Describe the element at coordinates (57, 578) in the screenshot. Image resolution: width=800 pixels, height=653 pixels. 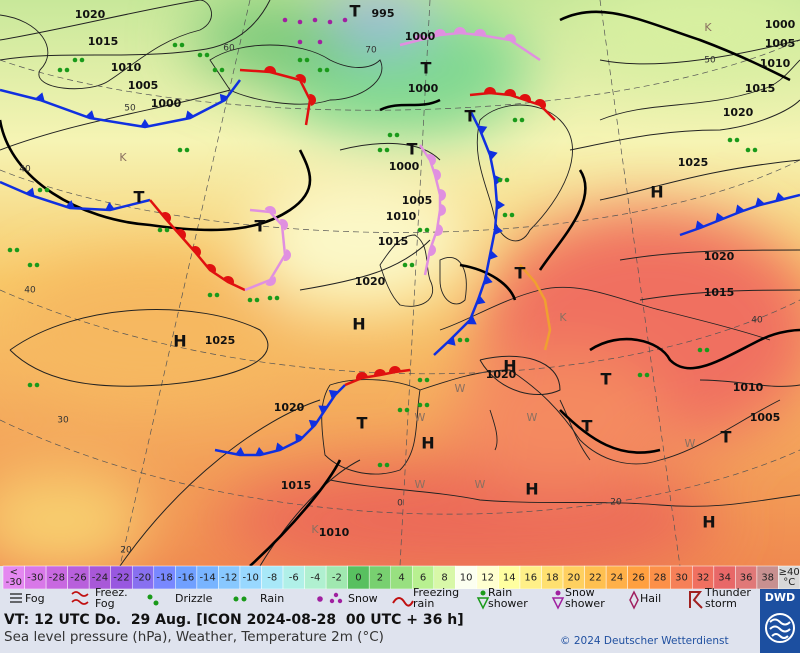
I see `scale-label: -28` at that location.